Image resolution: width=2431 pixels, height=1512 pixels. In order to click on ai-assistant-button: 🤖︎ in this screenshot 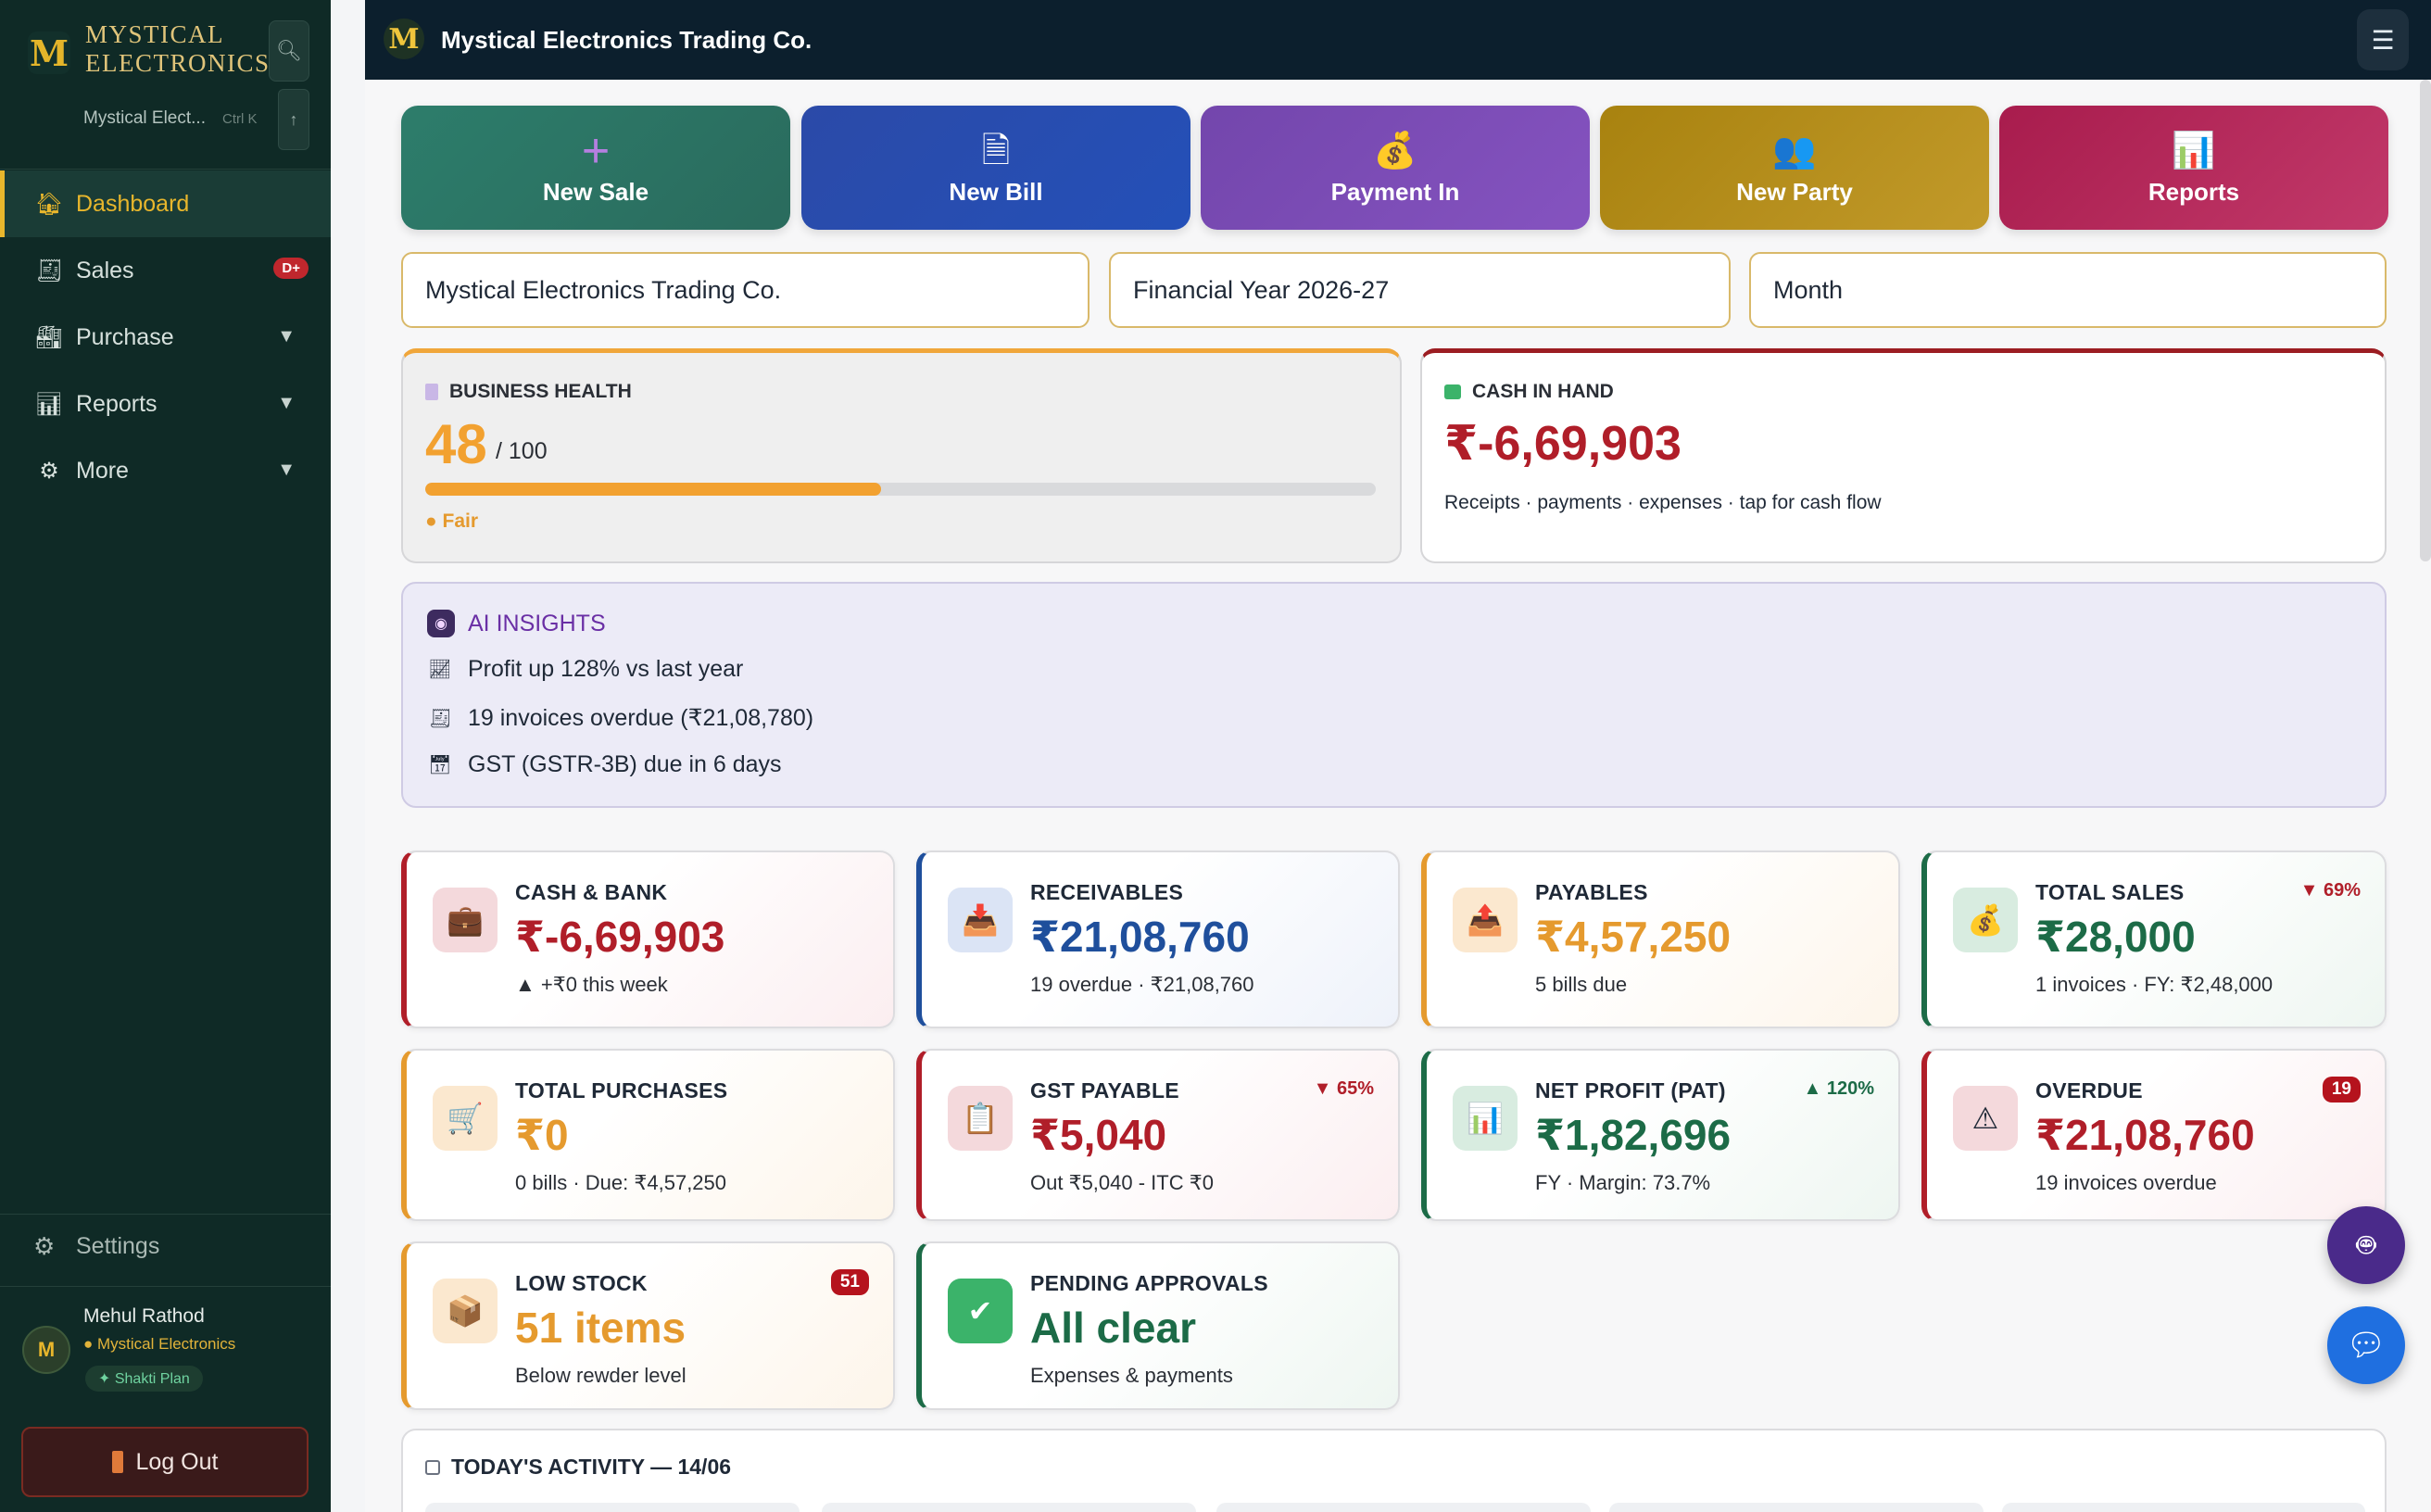, I will do `click(2366, 1245)`.